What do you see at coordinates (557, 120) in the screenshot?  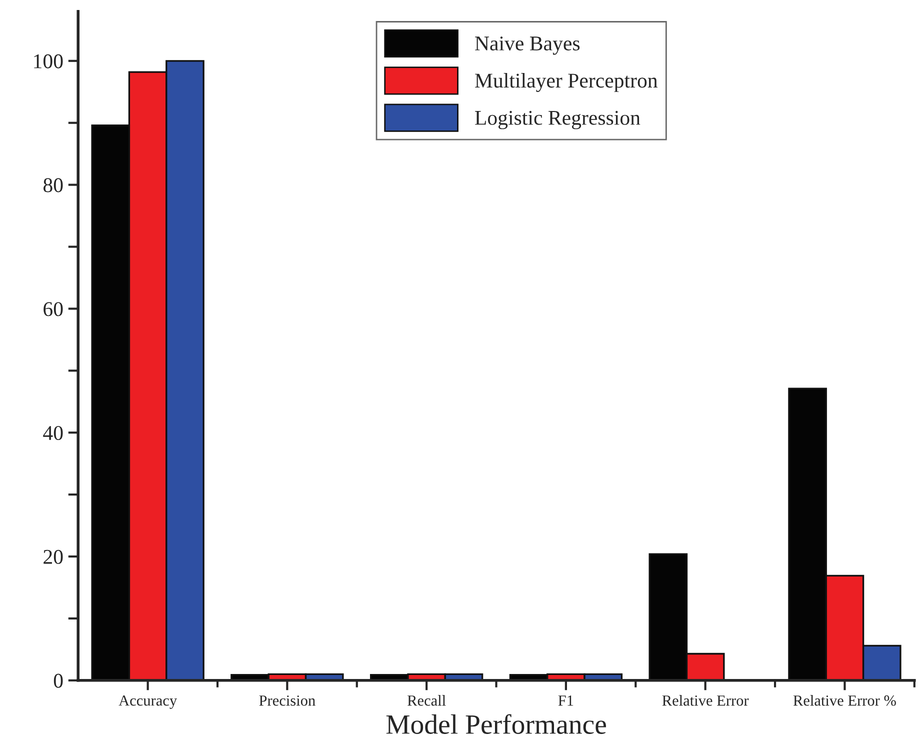 I see `legend-label: Logistic Regression` at bounding box center [557, 120].